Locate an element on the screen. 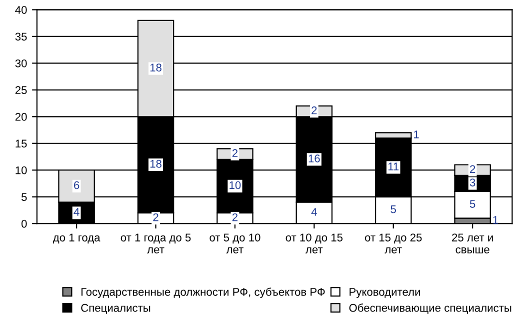 Image resolution: width=528 pixels, height=324 pixels. legend-label: Специалисты is located at coordinates (115, 309).